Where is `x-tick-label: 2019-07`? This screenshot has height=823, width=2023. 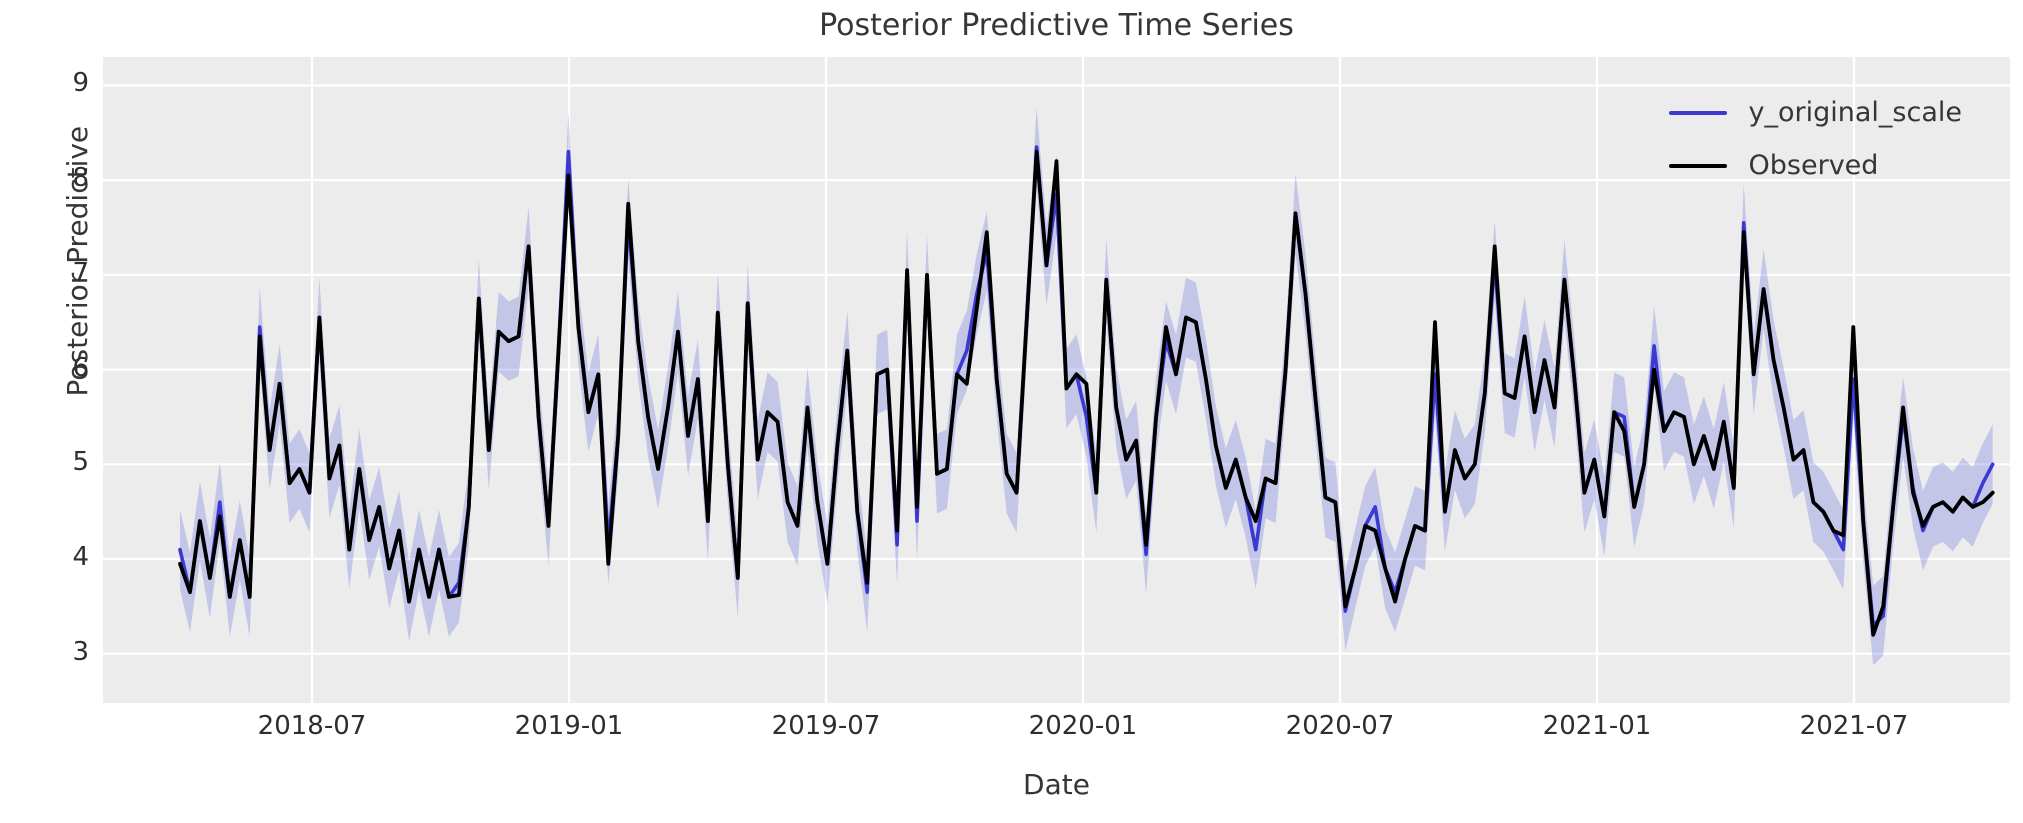
x-tick-label: 2019-07 is located at coordinates (826, 726).